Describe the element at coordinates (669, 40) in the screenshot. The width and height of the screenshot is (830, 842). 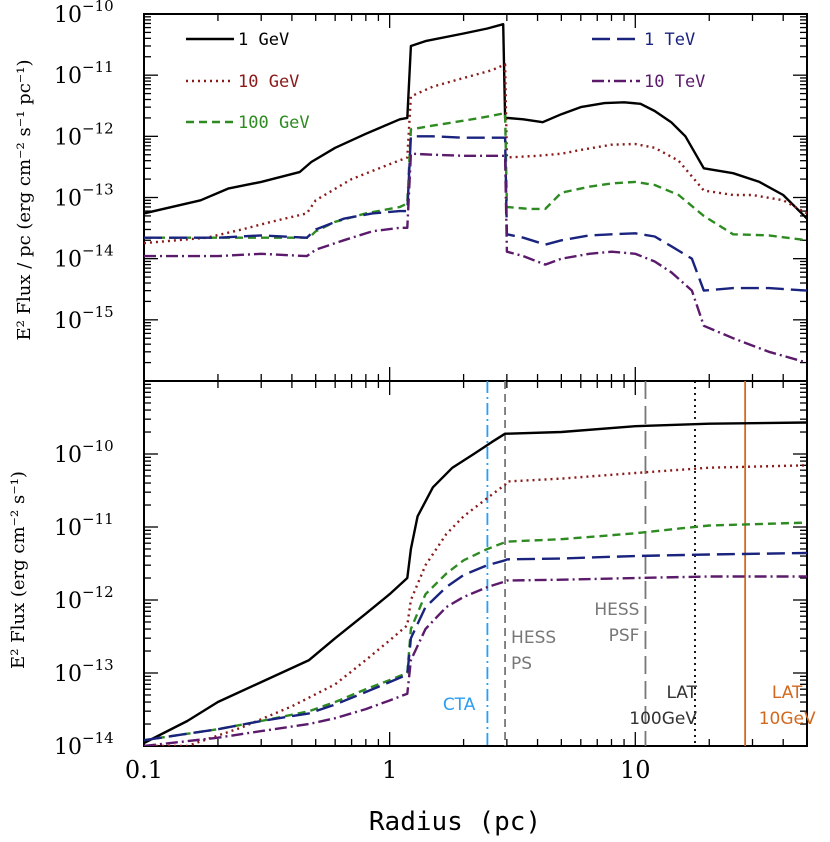
I see `legend-label: 1 TeV` at that location.